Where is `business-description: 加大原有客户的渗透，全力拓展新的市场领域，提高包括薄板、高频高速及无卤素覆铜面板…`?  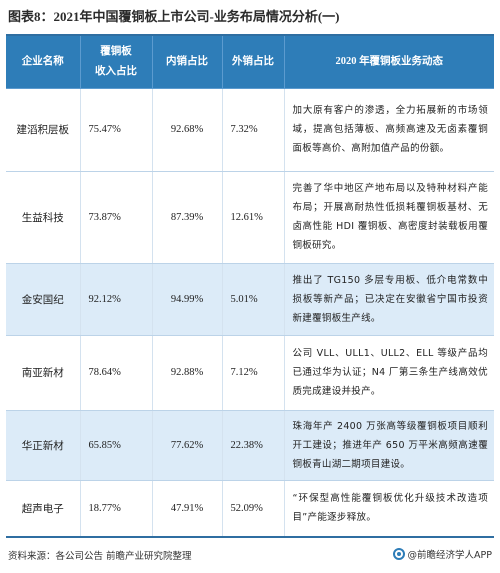 business-description: 加大原有客户的渗透，全力拓展新的市场领域，提高包括薄板、高频高速及无卤素覆铜面板… is located at coordinates (389, 130).